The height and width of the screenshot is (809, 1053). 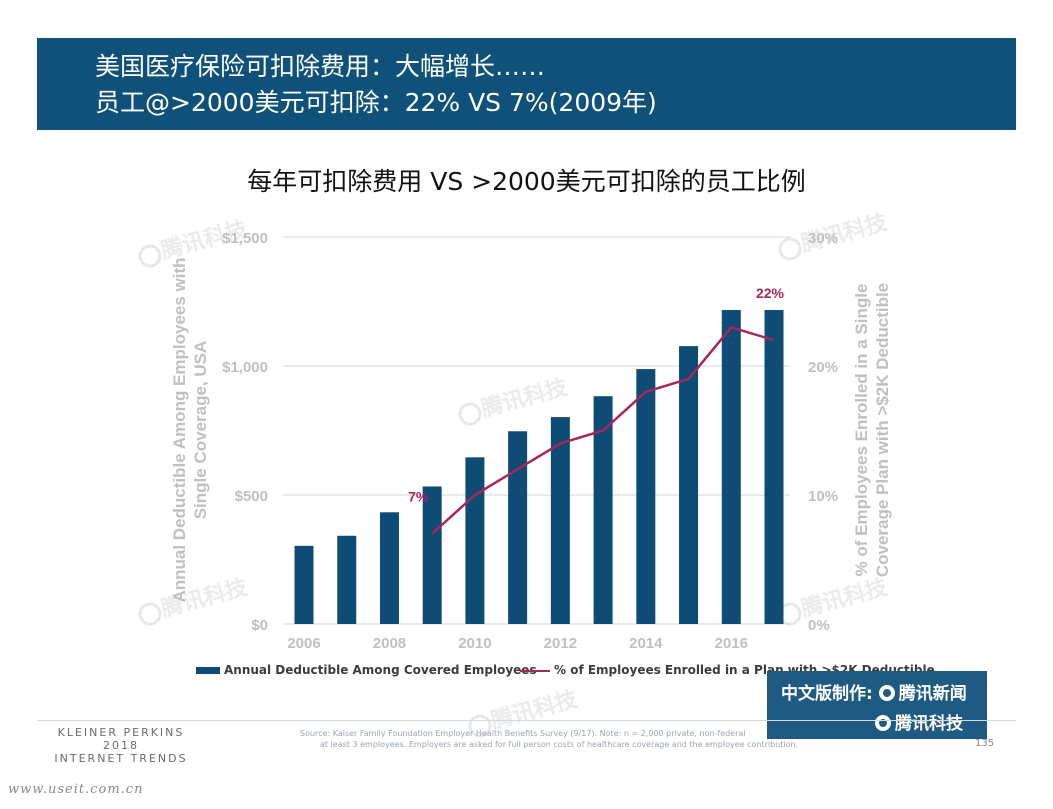 What do you see at coordinates (304, 584) in the screenshot?
I see `bar-2006` at bounding box center [304, 584].